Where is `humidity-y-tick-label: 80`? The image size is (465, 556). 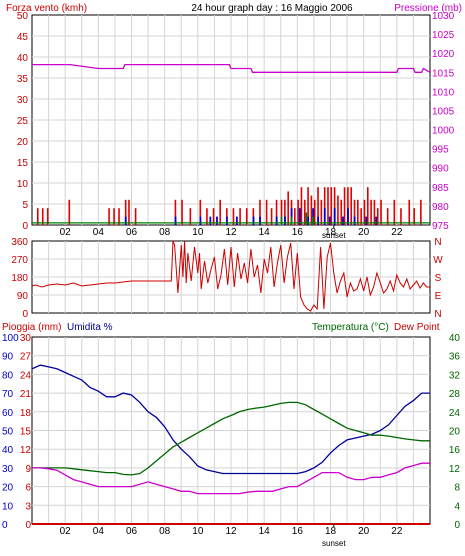
humidity-y-tick-label: 80 is located at coordinates (8, 375).